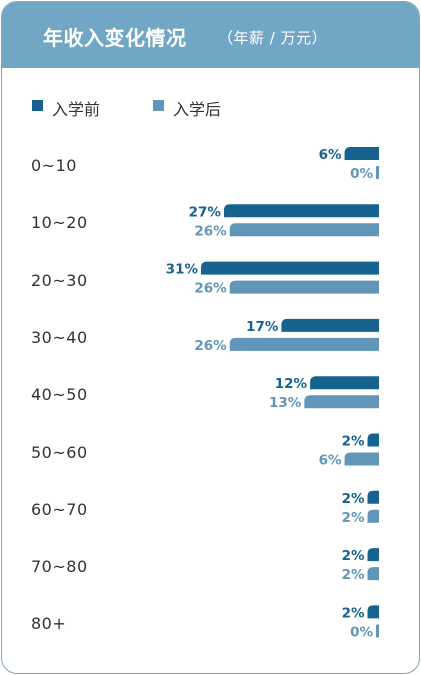 The width and height of the screenshot is (421, 675). I want to click on chart-title: 年收入变化情况, so click(115, 38).